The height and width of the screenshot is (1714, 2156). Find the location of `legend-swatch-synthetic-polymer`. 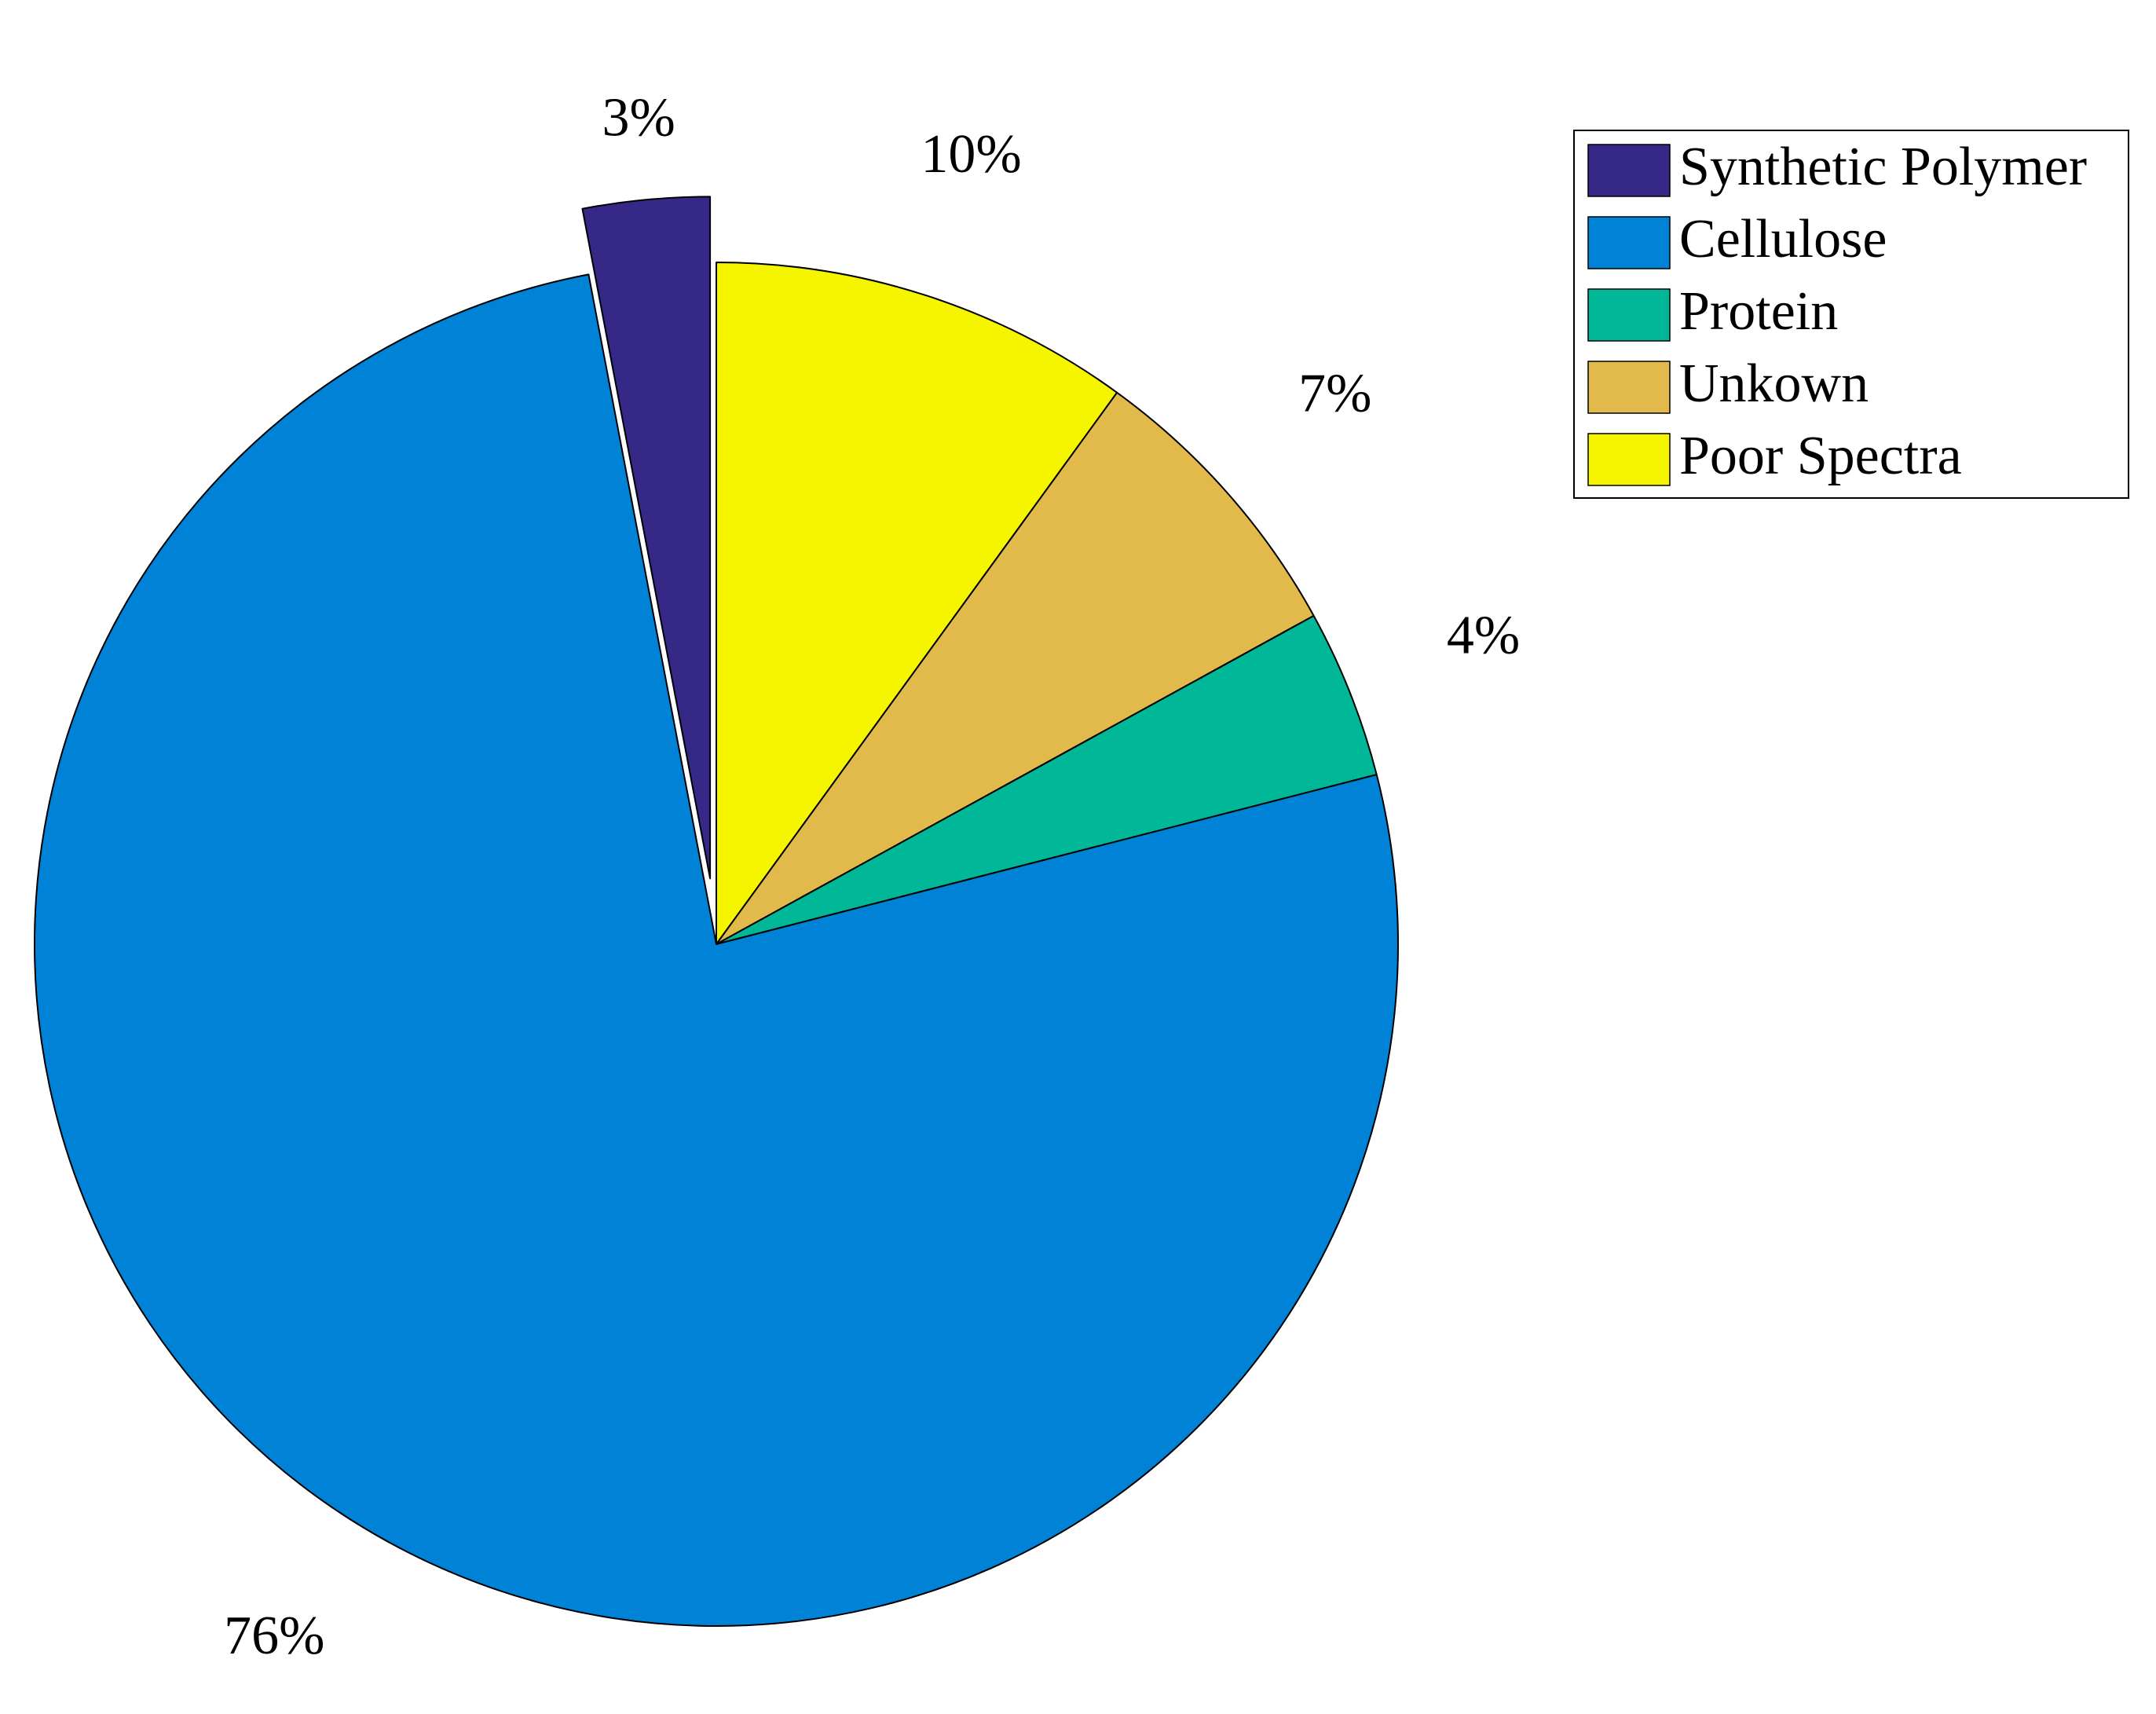

legend-swatch-synthetic-polymer is located at coordinates (1629, 170).